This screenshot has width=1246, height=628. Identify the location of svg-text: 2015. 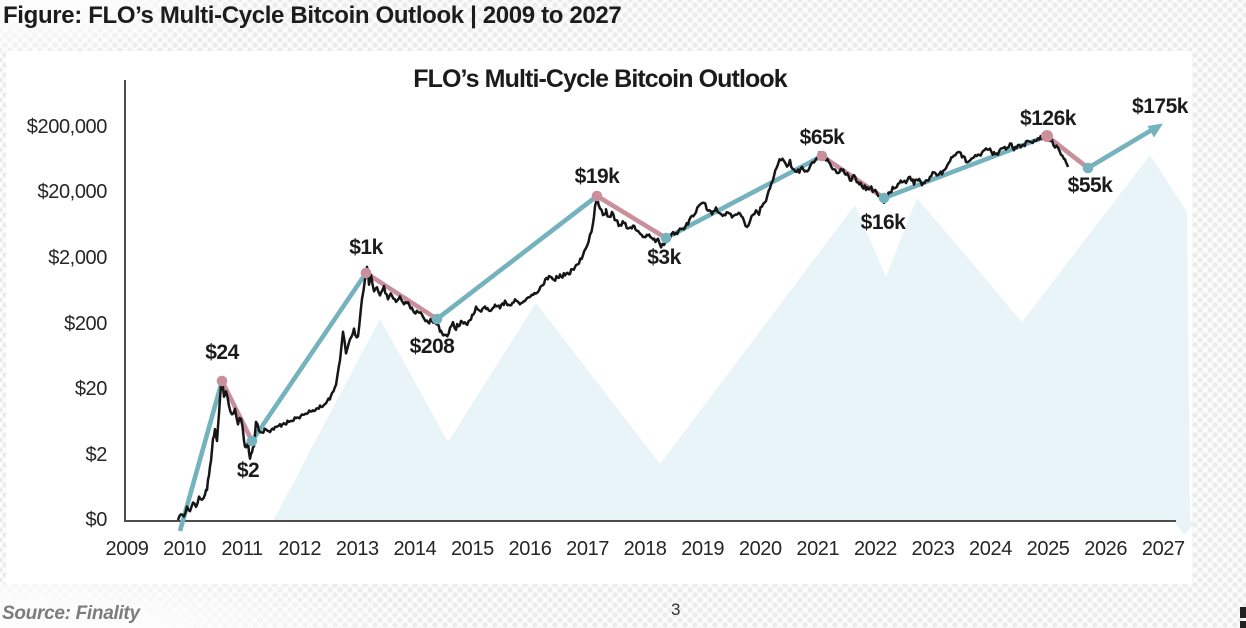
(472, 549).